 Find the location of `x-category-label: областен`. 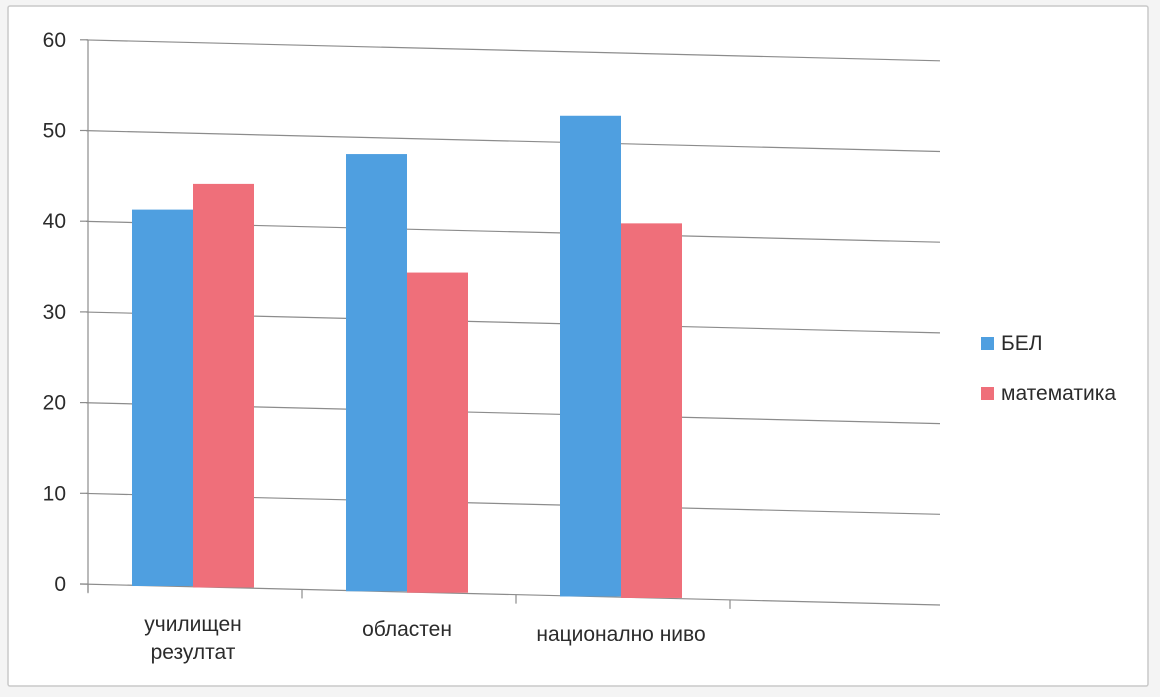

x-category-label: областен is located at coordinates (407, 629).